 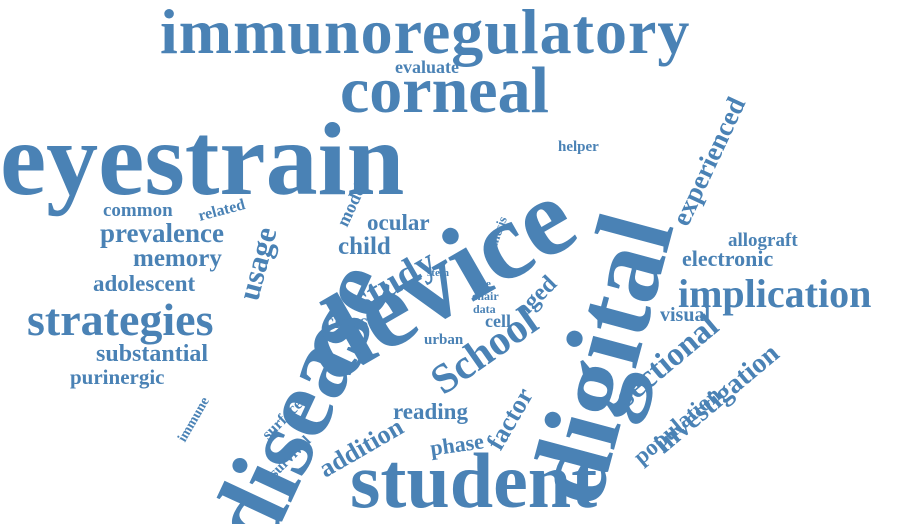 I want to click on word-helper: helper, so click(x=578, y=147).